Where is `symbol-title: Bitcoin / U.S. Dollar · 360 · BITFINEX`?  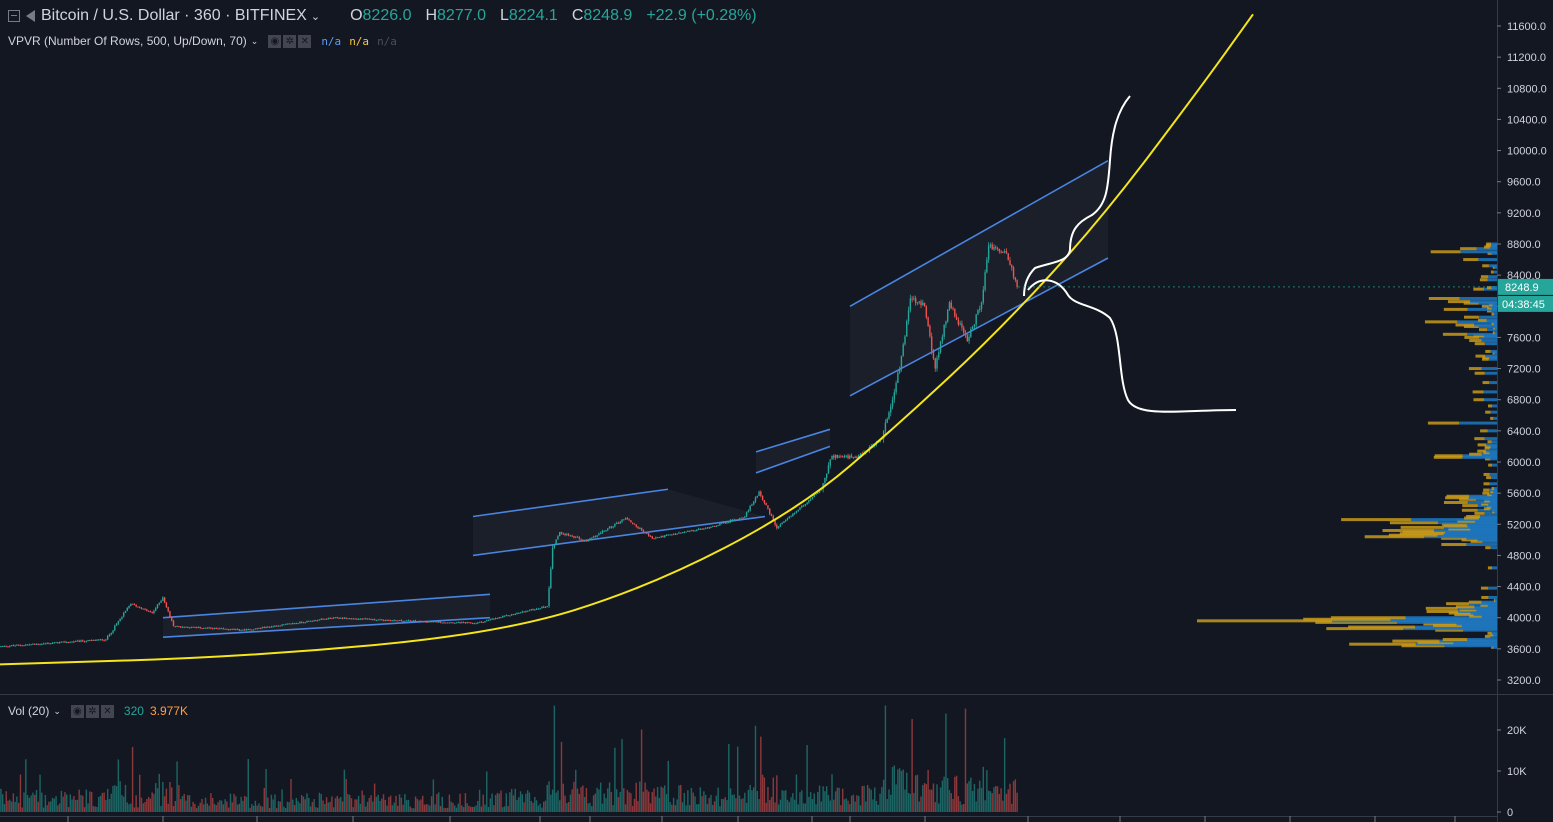
symbol-title: Bitcoin / U.S. Dollar · 360 · BITFINEX is located at coordinates (174, 15).